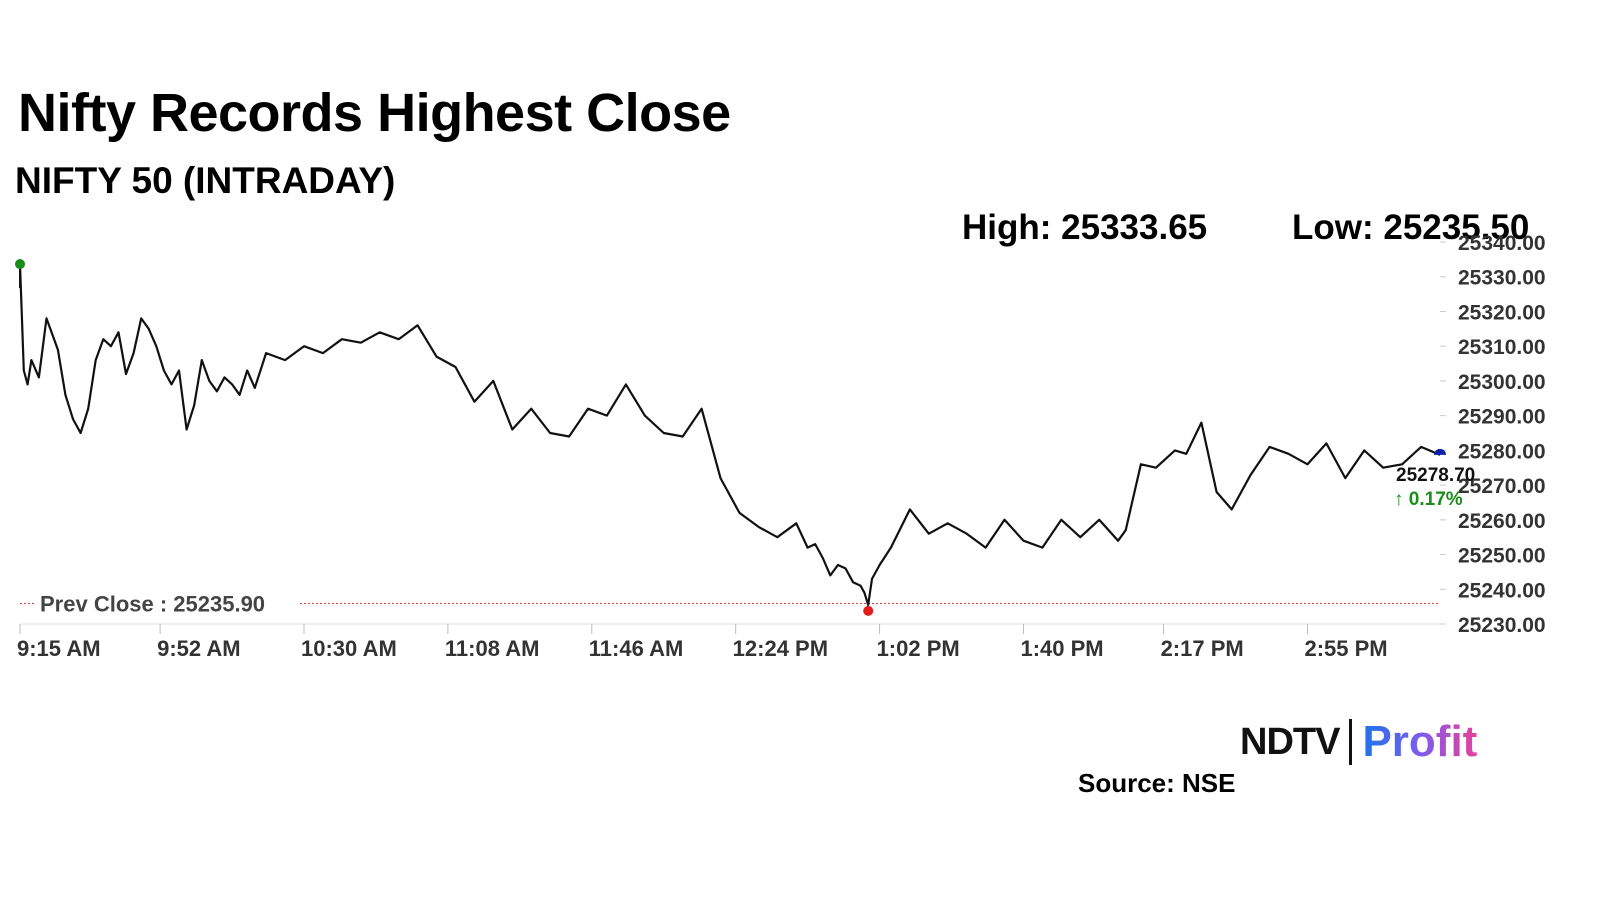  Describe the element at coordinates (205, 180) in the screenshot. I see `chart-subtitle: NIFTY 50 (INTRADAY)` at that location.